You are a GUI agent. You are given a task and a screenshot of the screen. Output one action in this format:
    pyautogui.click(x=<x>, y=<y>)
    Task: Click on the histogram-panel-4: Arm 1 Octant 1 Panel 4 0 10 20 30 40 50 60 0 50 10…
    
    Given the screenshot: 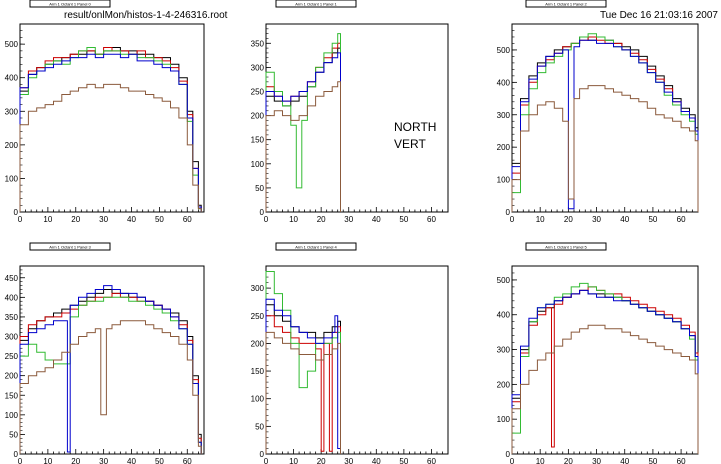 What is the action you would take?
    pyautogui.click(x=350, y=353)
    